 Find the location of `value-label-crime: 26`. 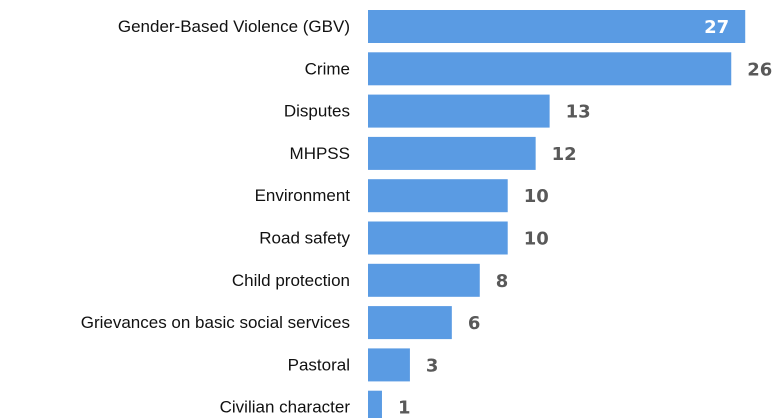

value-label-crime: 26 is located at coordinates (759, 69).